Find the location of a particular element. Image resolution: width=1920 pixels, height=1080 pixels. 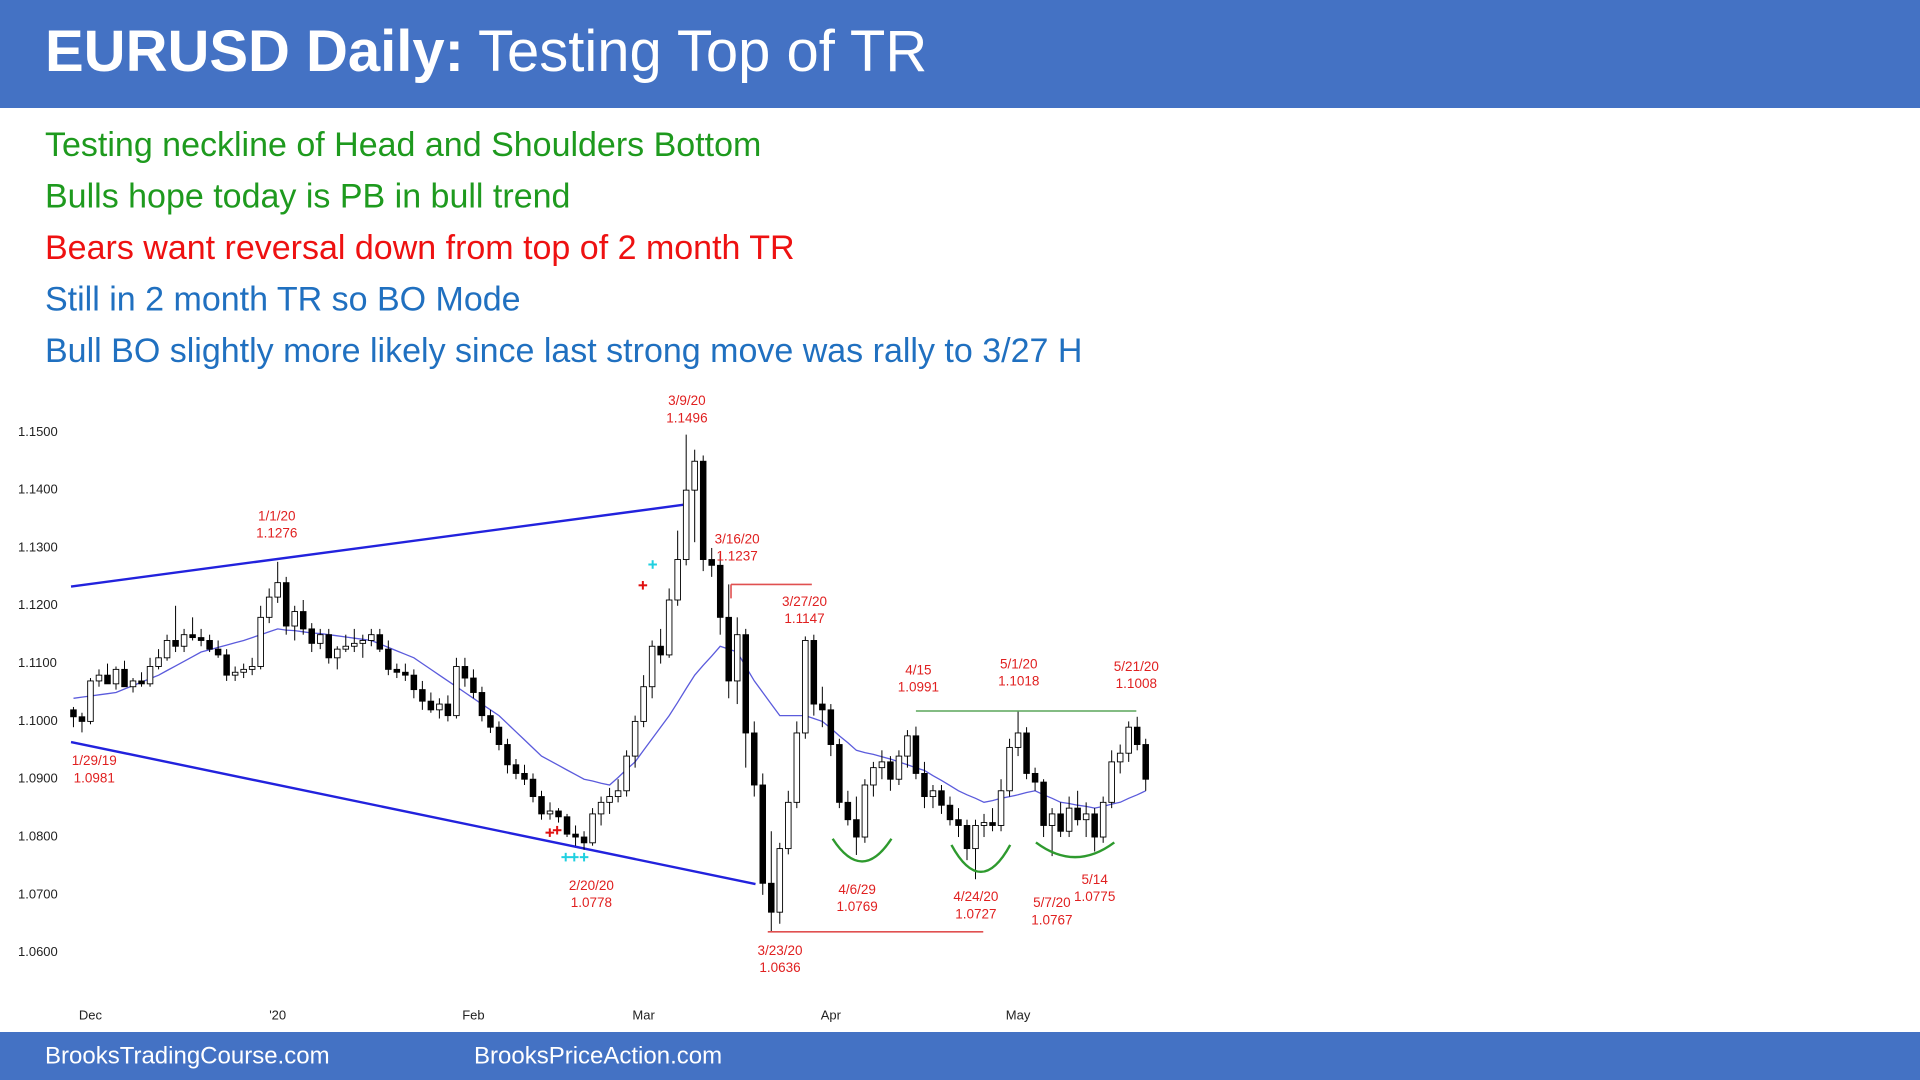

annotation-date: 4/24/20 is located at coordinates (975, 896).